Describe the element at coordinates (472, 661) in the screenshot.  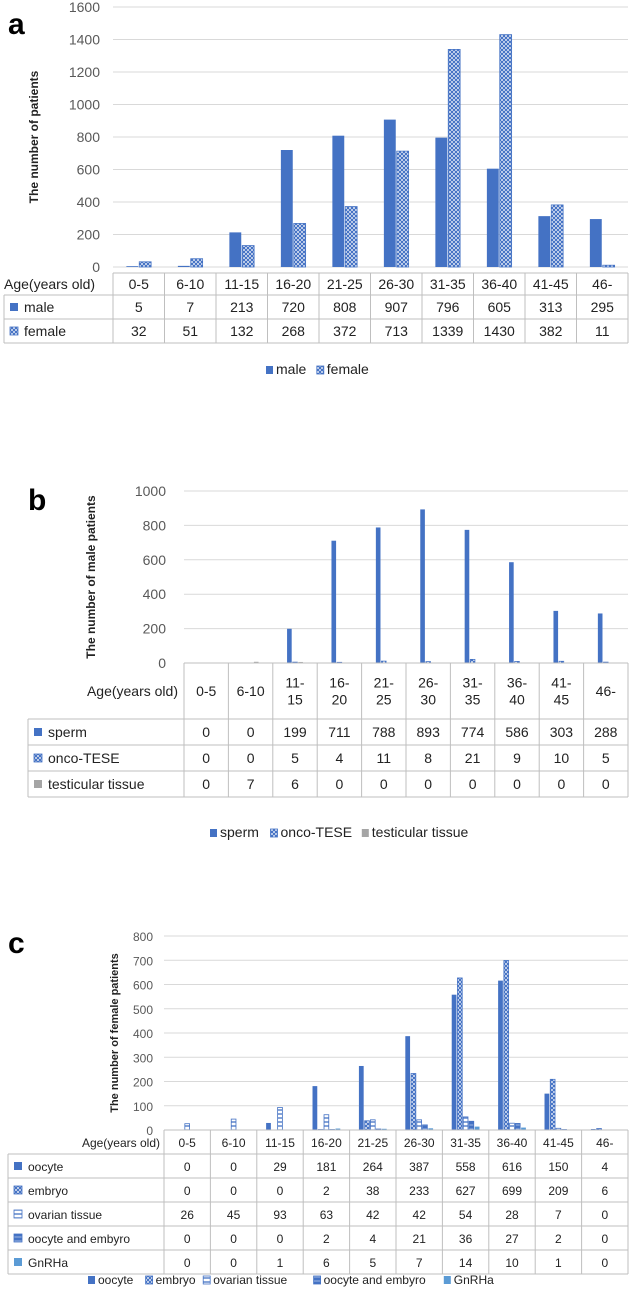
I see `bar-onco-TESE` at that location.